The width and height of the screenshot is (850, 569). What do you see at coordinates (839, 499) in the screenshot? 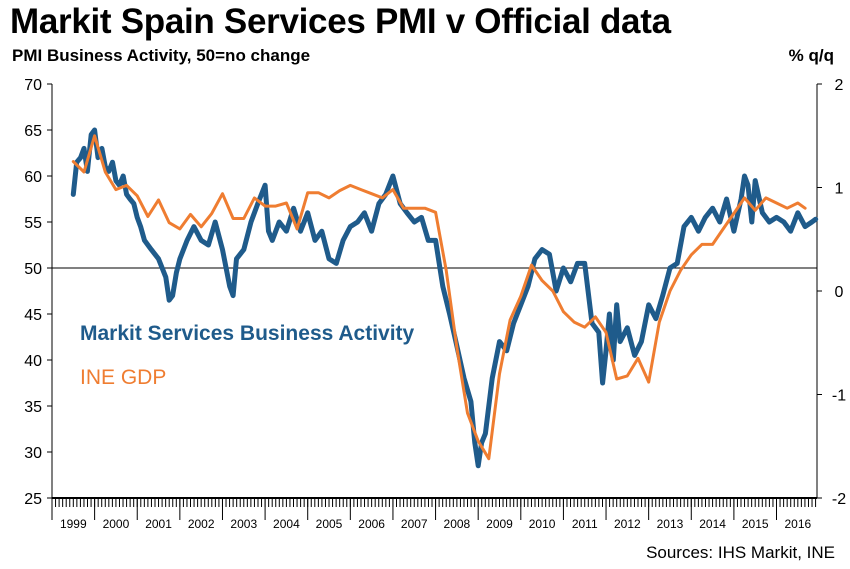
I see `right-tick-label: -2` at bounding box center [839, 499].